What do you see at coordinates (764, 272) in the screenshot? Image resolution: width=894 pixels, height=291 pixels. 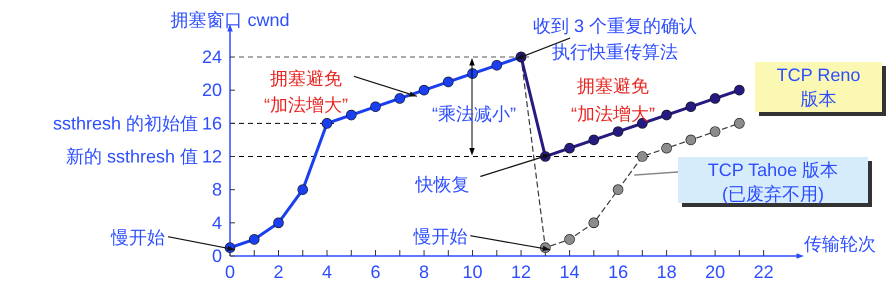 I see `x-tick-label: 22` at bounding box center [764, 272].